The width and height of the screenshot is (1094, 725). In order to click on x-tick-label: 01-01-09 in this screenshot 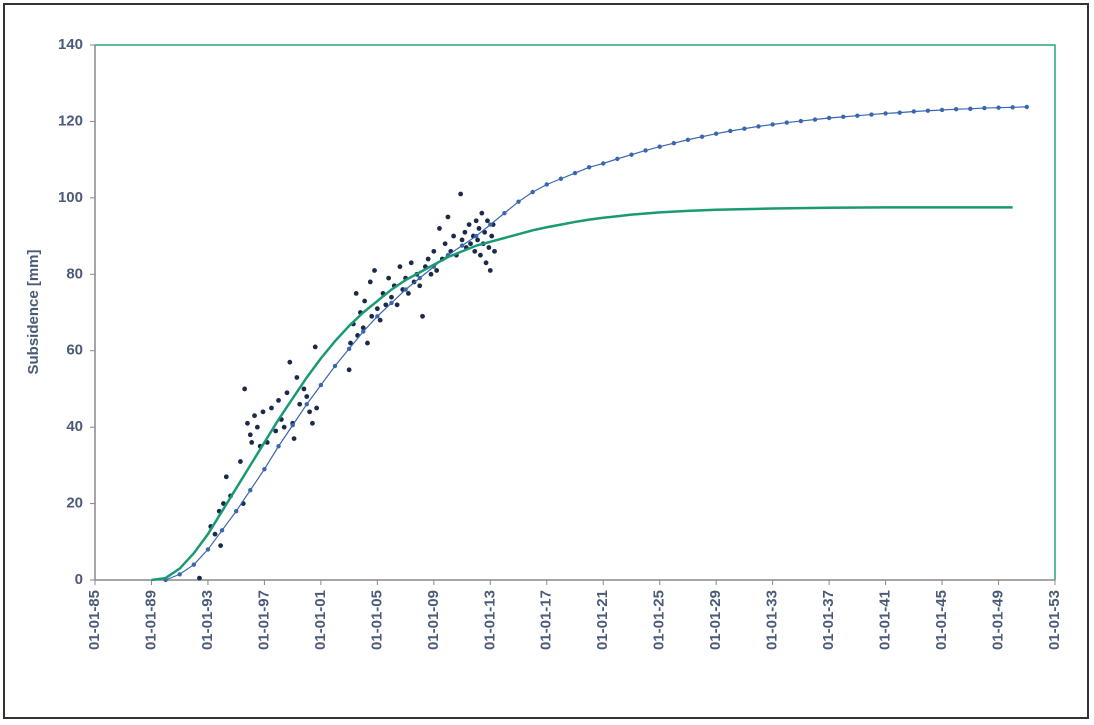, I will do `click(433, 620)`.